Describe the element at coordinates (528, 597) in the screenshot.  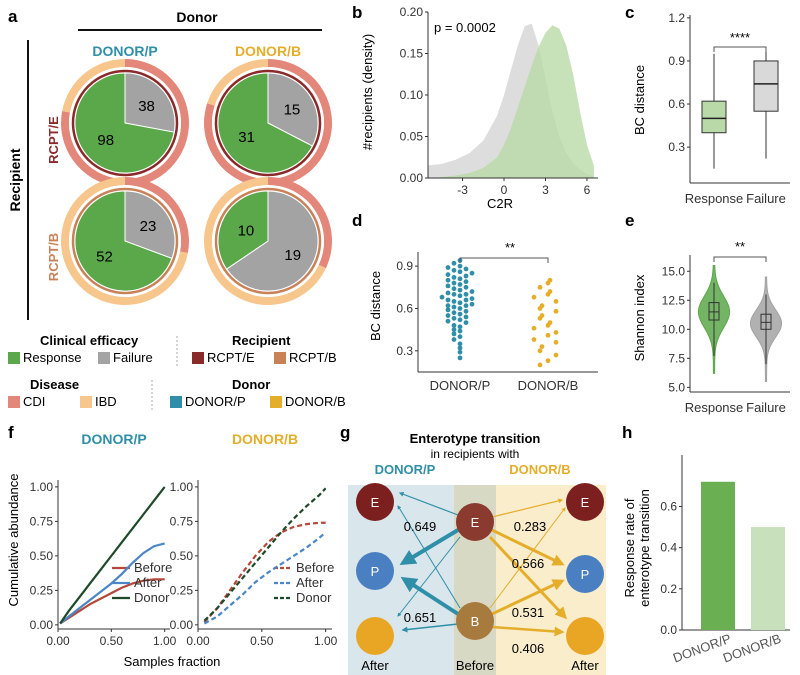
I see `edge-bb-p` at that location.